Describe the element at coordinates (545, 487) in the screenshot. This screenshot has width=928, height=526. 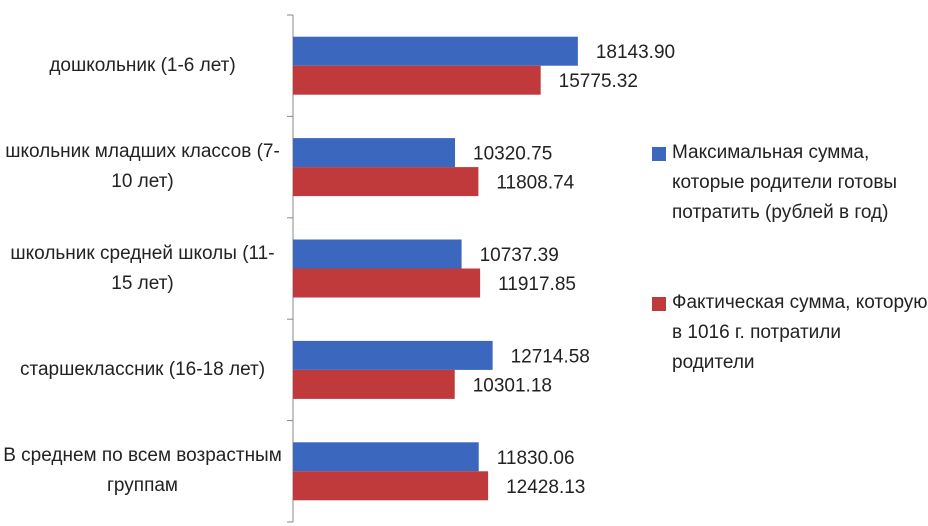
I see `value-label: 12428.13` at that location.